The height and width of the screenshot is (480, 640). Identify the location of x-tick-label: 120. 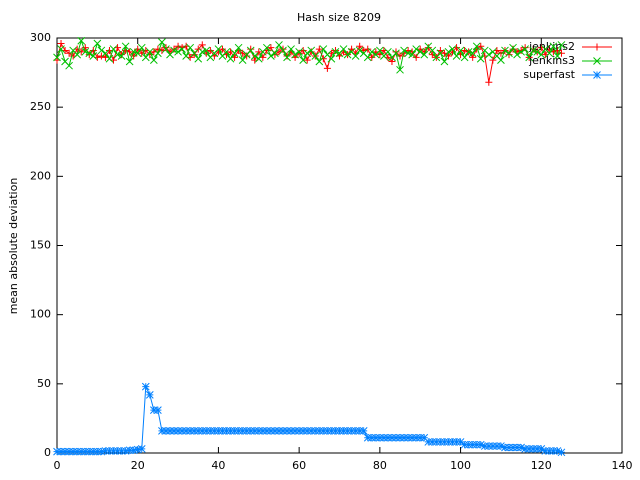
(541, 465).